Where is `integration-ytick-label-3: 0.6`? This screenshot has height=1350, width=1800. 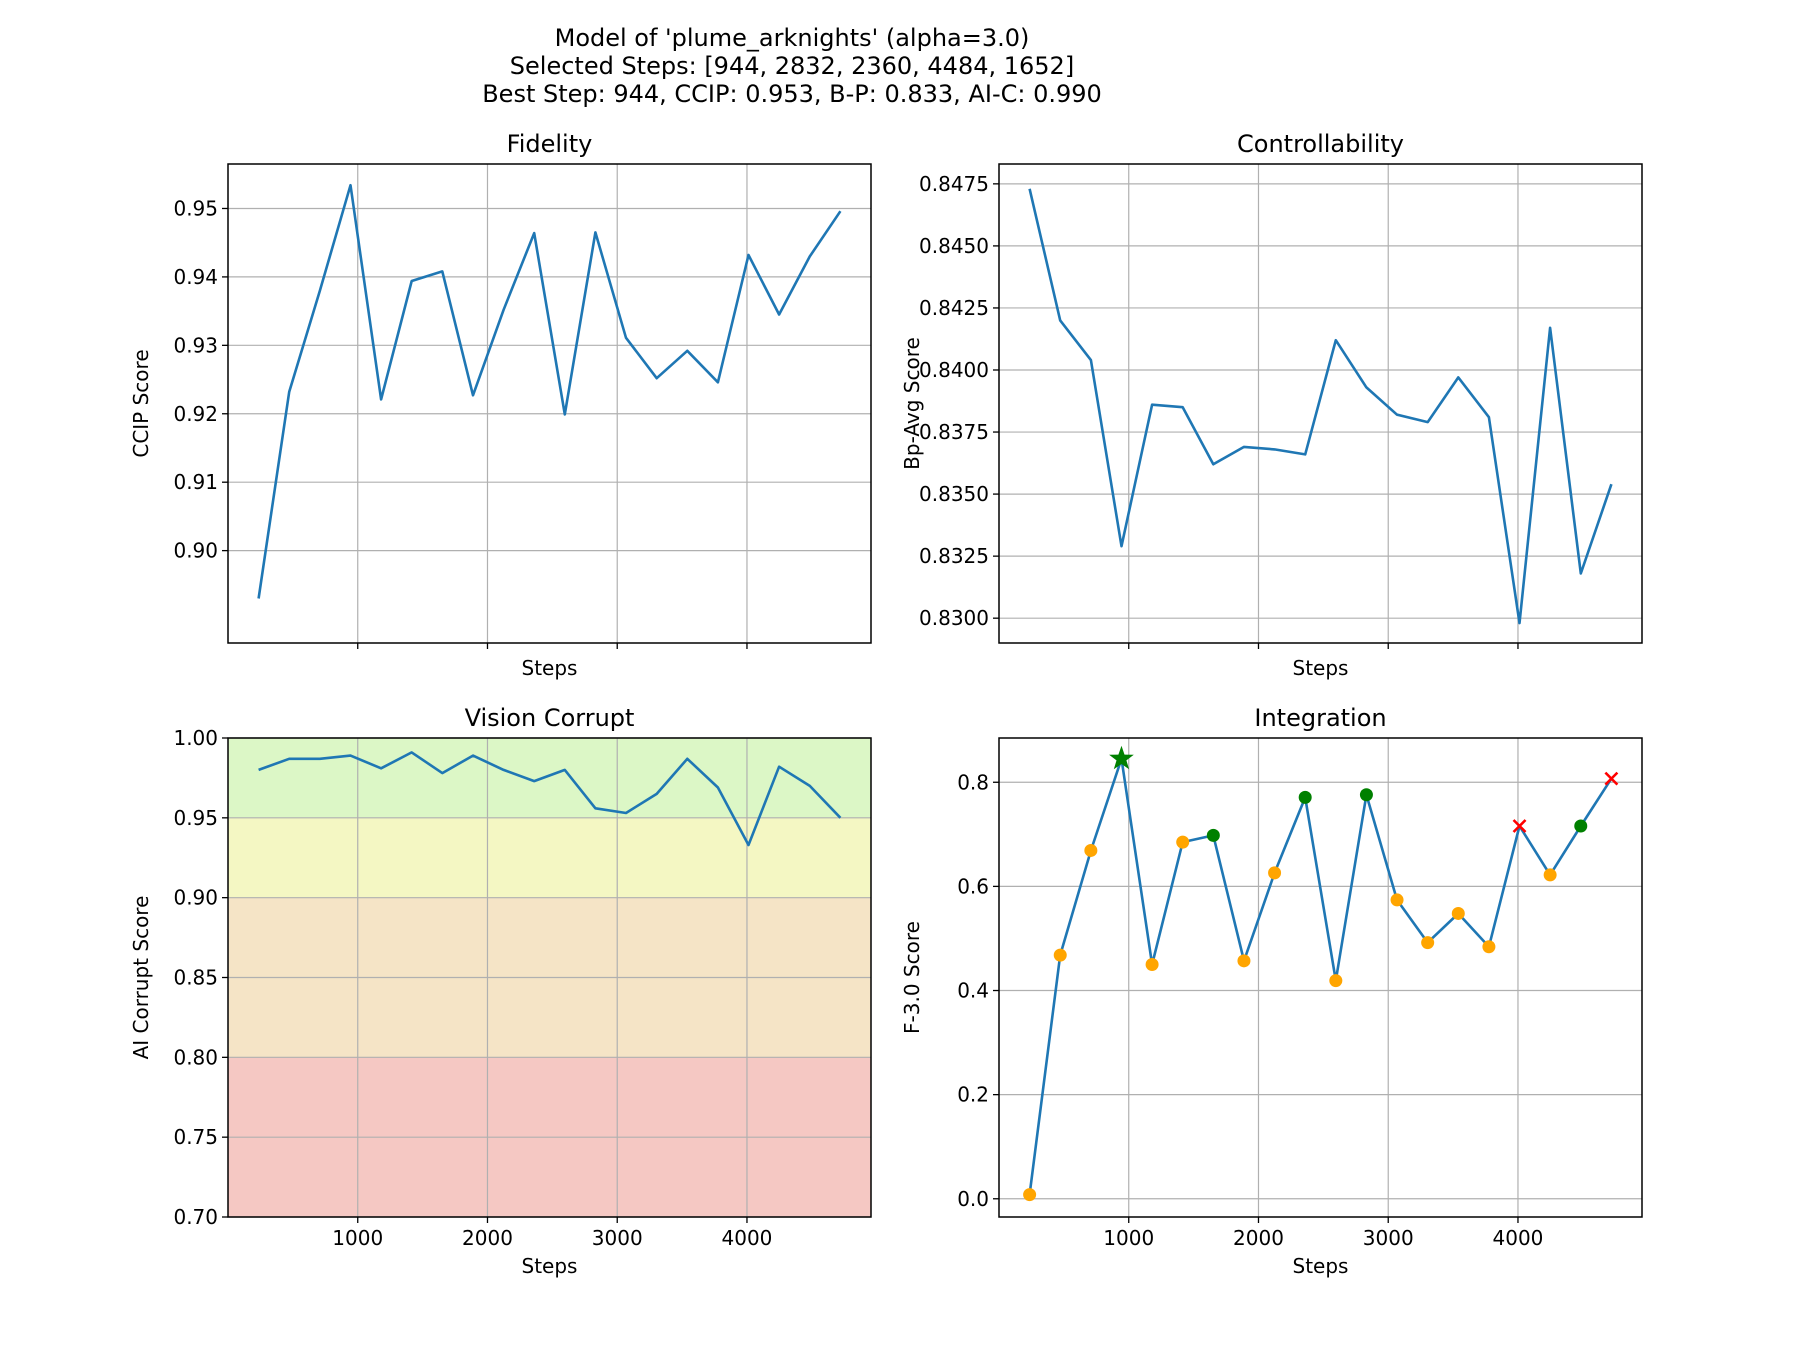
integration-ytick-label-3: 0.6 is located at coordinates (973, 886).